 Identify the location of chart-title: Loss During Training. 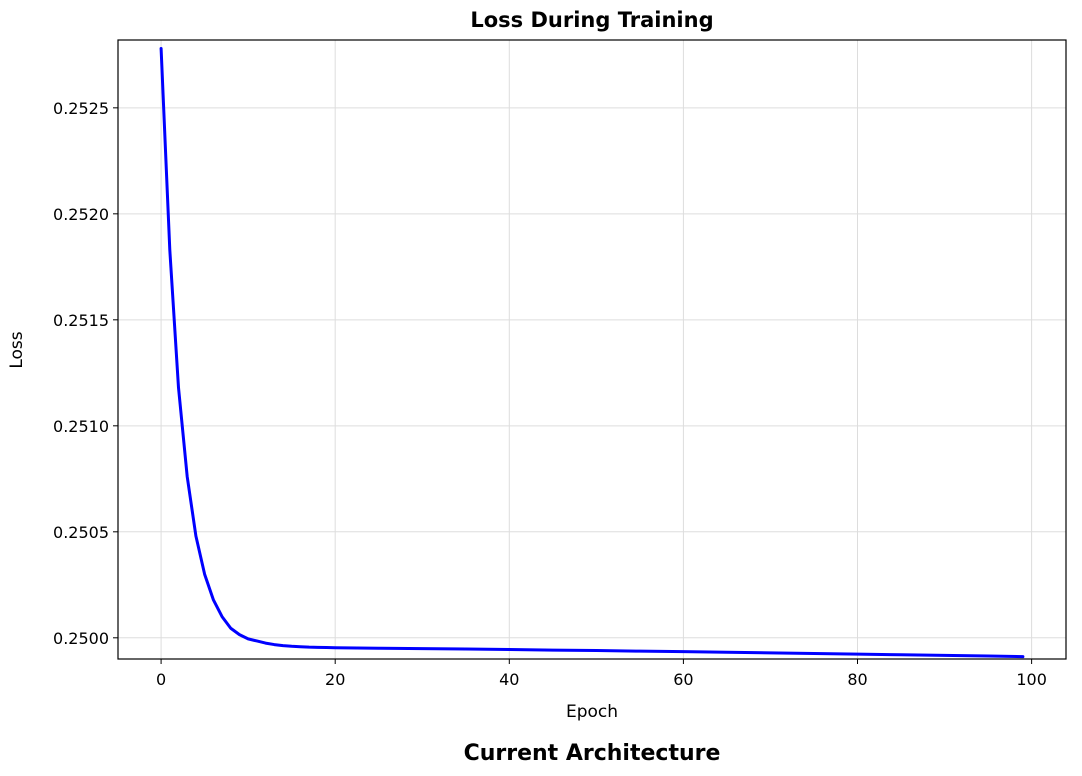
(591, 20).